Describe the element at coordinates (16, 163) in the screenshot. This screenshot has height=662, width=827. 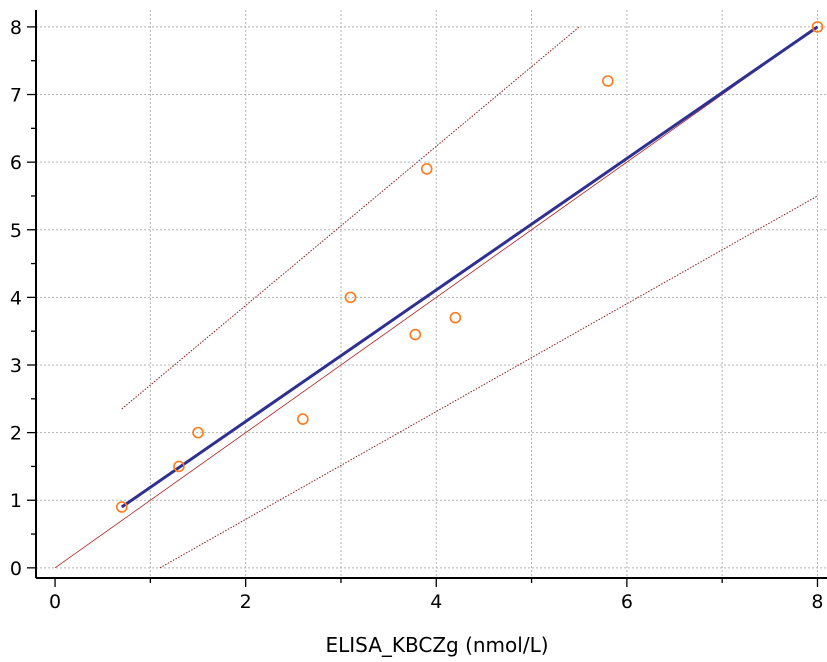
I see `y-tick-label: 6` at that location.